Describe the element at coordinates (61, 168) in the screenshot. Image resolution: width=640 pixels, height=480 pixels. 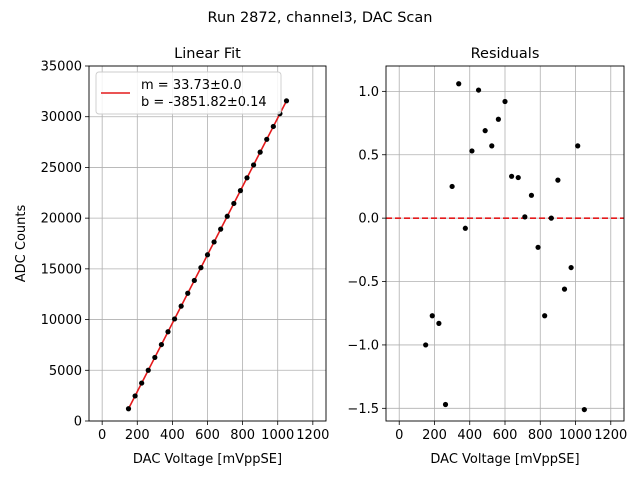
I see `y-tick-label: 25000` at that location.